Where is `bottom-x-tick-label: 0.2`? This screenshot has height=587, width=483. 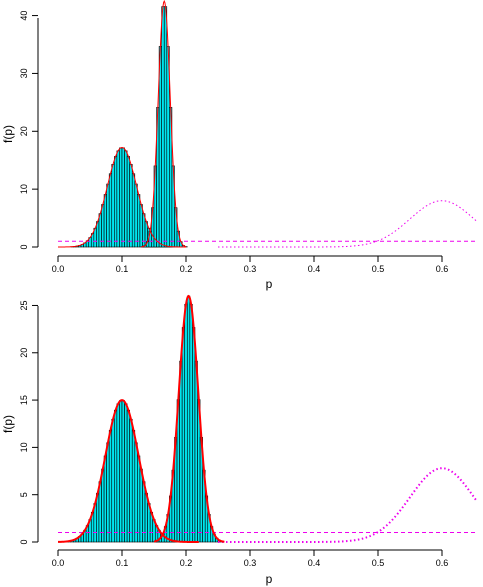
bottom-x-tick-label: 0.2 is located at coordinates (186, 563).